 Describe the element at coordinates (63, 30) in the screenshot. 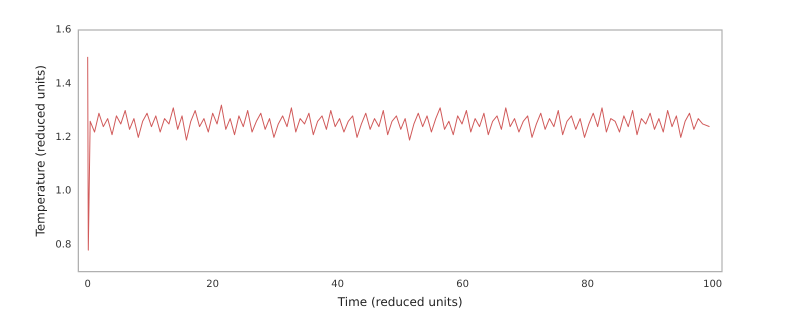

I see `y-tick-label: 1.6` at that location.